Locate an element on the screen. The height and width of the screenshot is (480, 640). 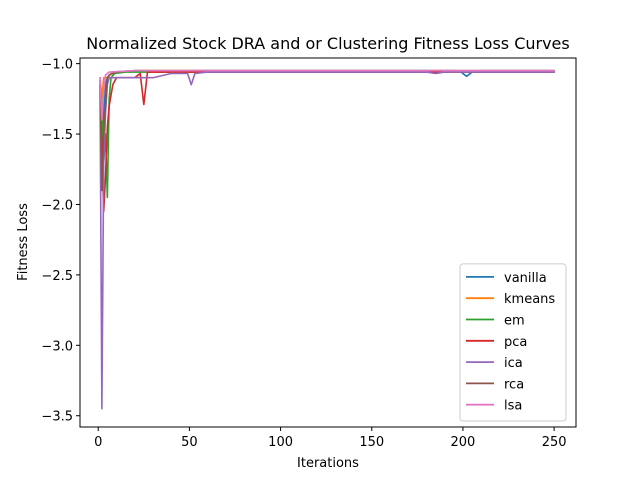
x-tick-label: 50 is located at coordinates (189, 442).